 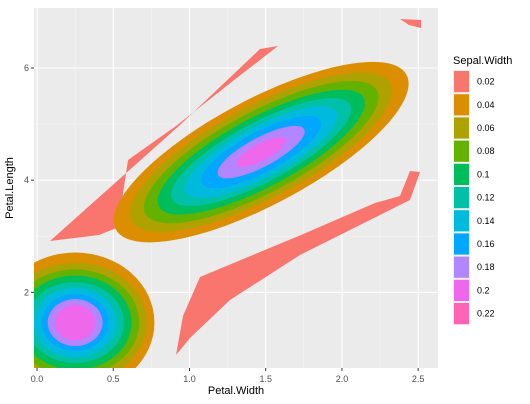 What do you see at coordinates (486, 82) in the screenshot?
I see `legend-label: 0.02` at bounding box center [486, 82].